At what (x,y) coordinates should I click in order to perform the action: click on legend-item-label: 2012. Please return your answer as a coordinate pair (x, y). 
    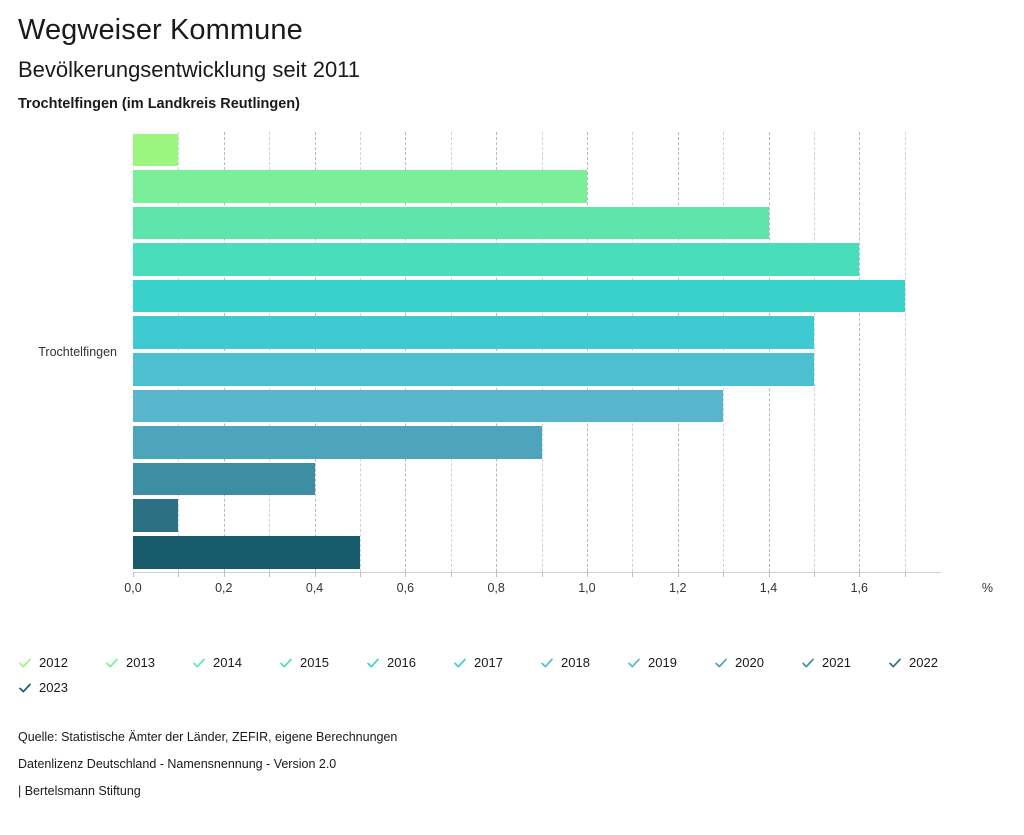
    Looking at the image, I should click on (53, 662).